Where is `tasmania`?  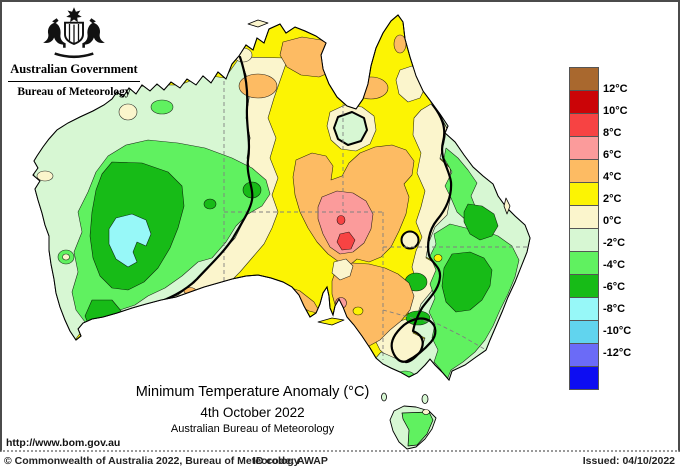 tasmania is located at coordinates (413, 427).